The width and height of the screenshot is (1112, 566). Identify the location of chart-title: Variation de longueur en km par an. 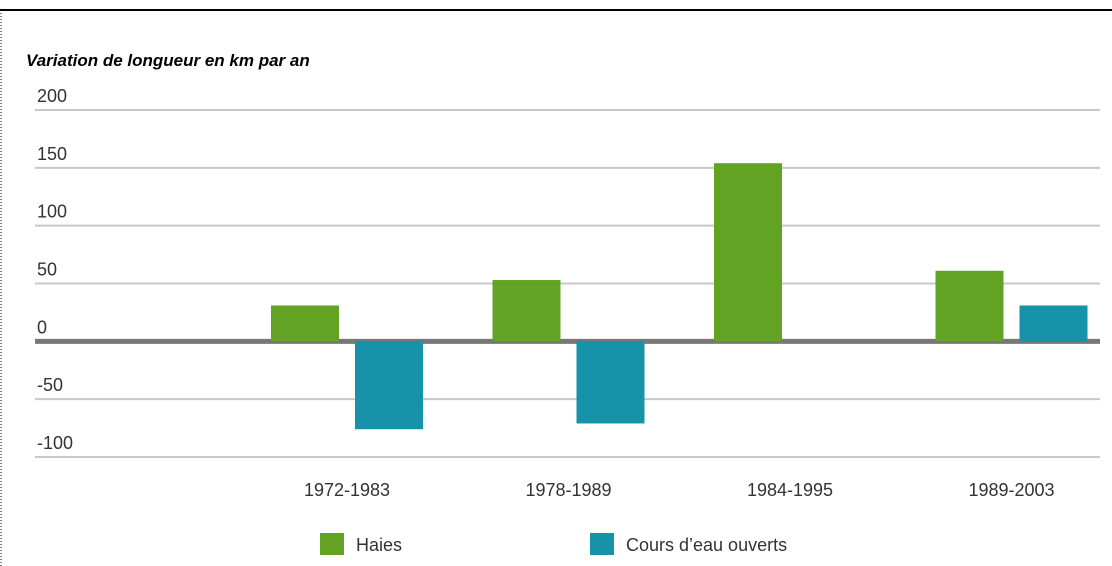
(168, 60).